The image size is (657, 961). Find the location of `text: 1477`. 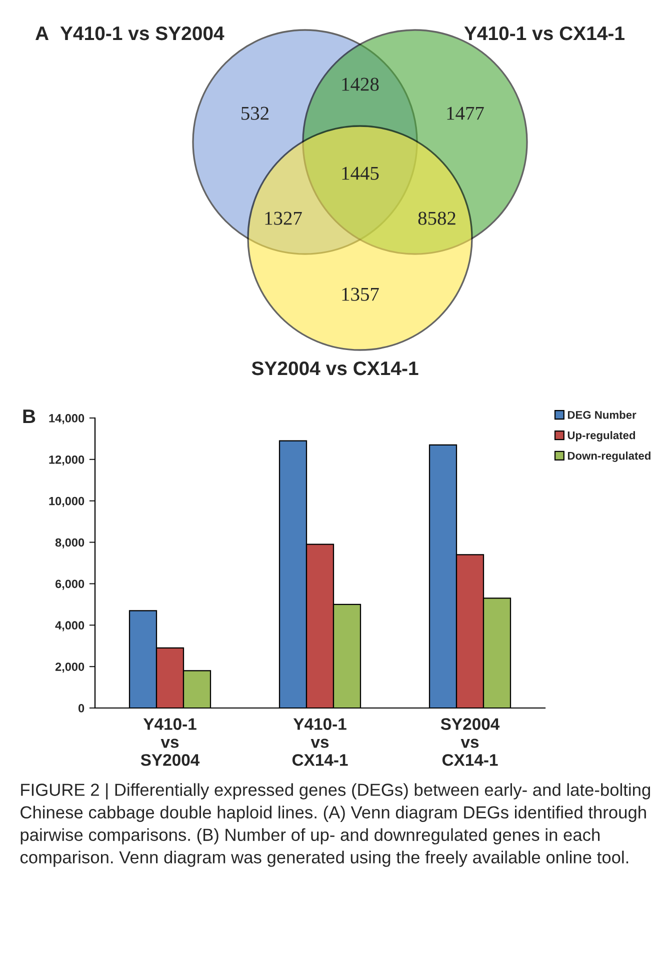

text: 1477 is located at coordinates (465, 113).